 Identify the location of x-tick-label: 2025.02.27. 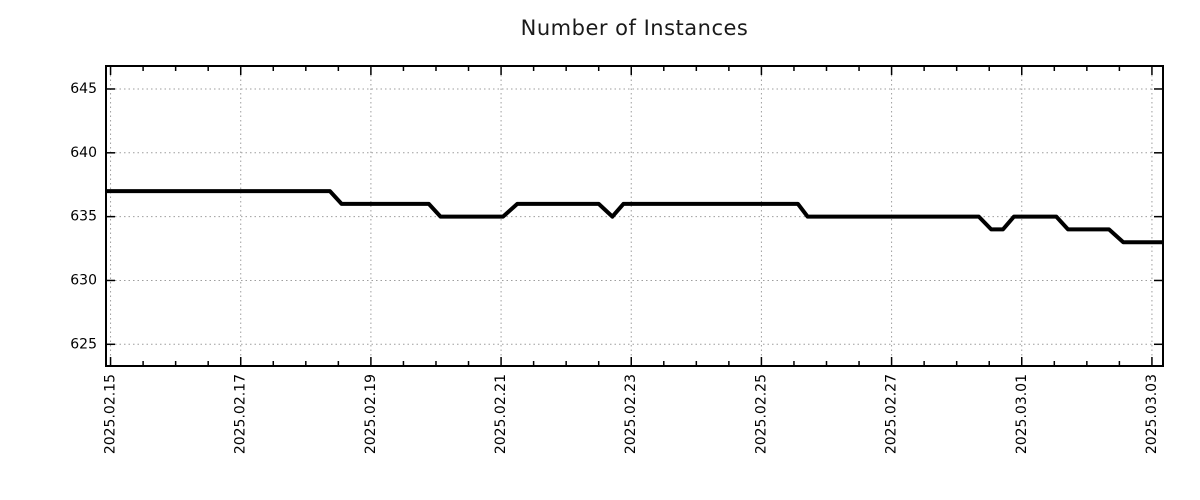
(892, 414).